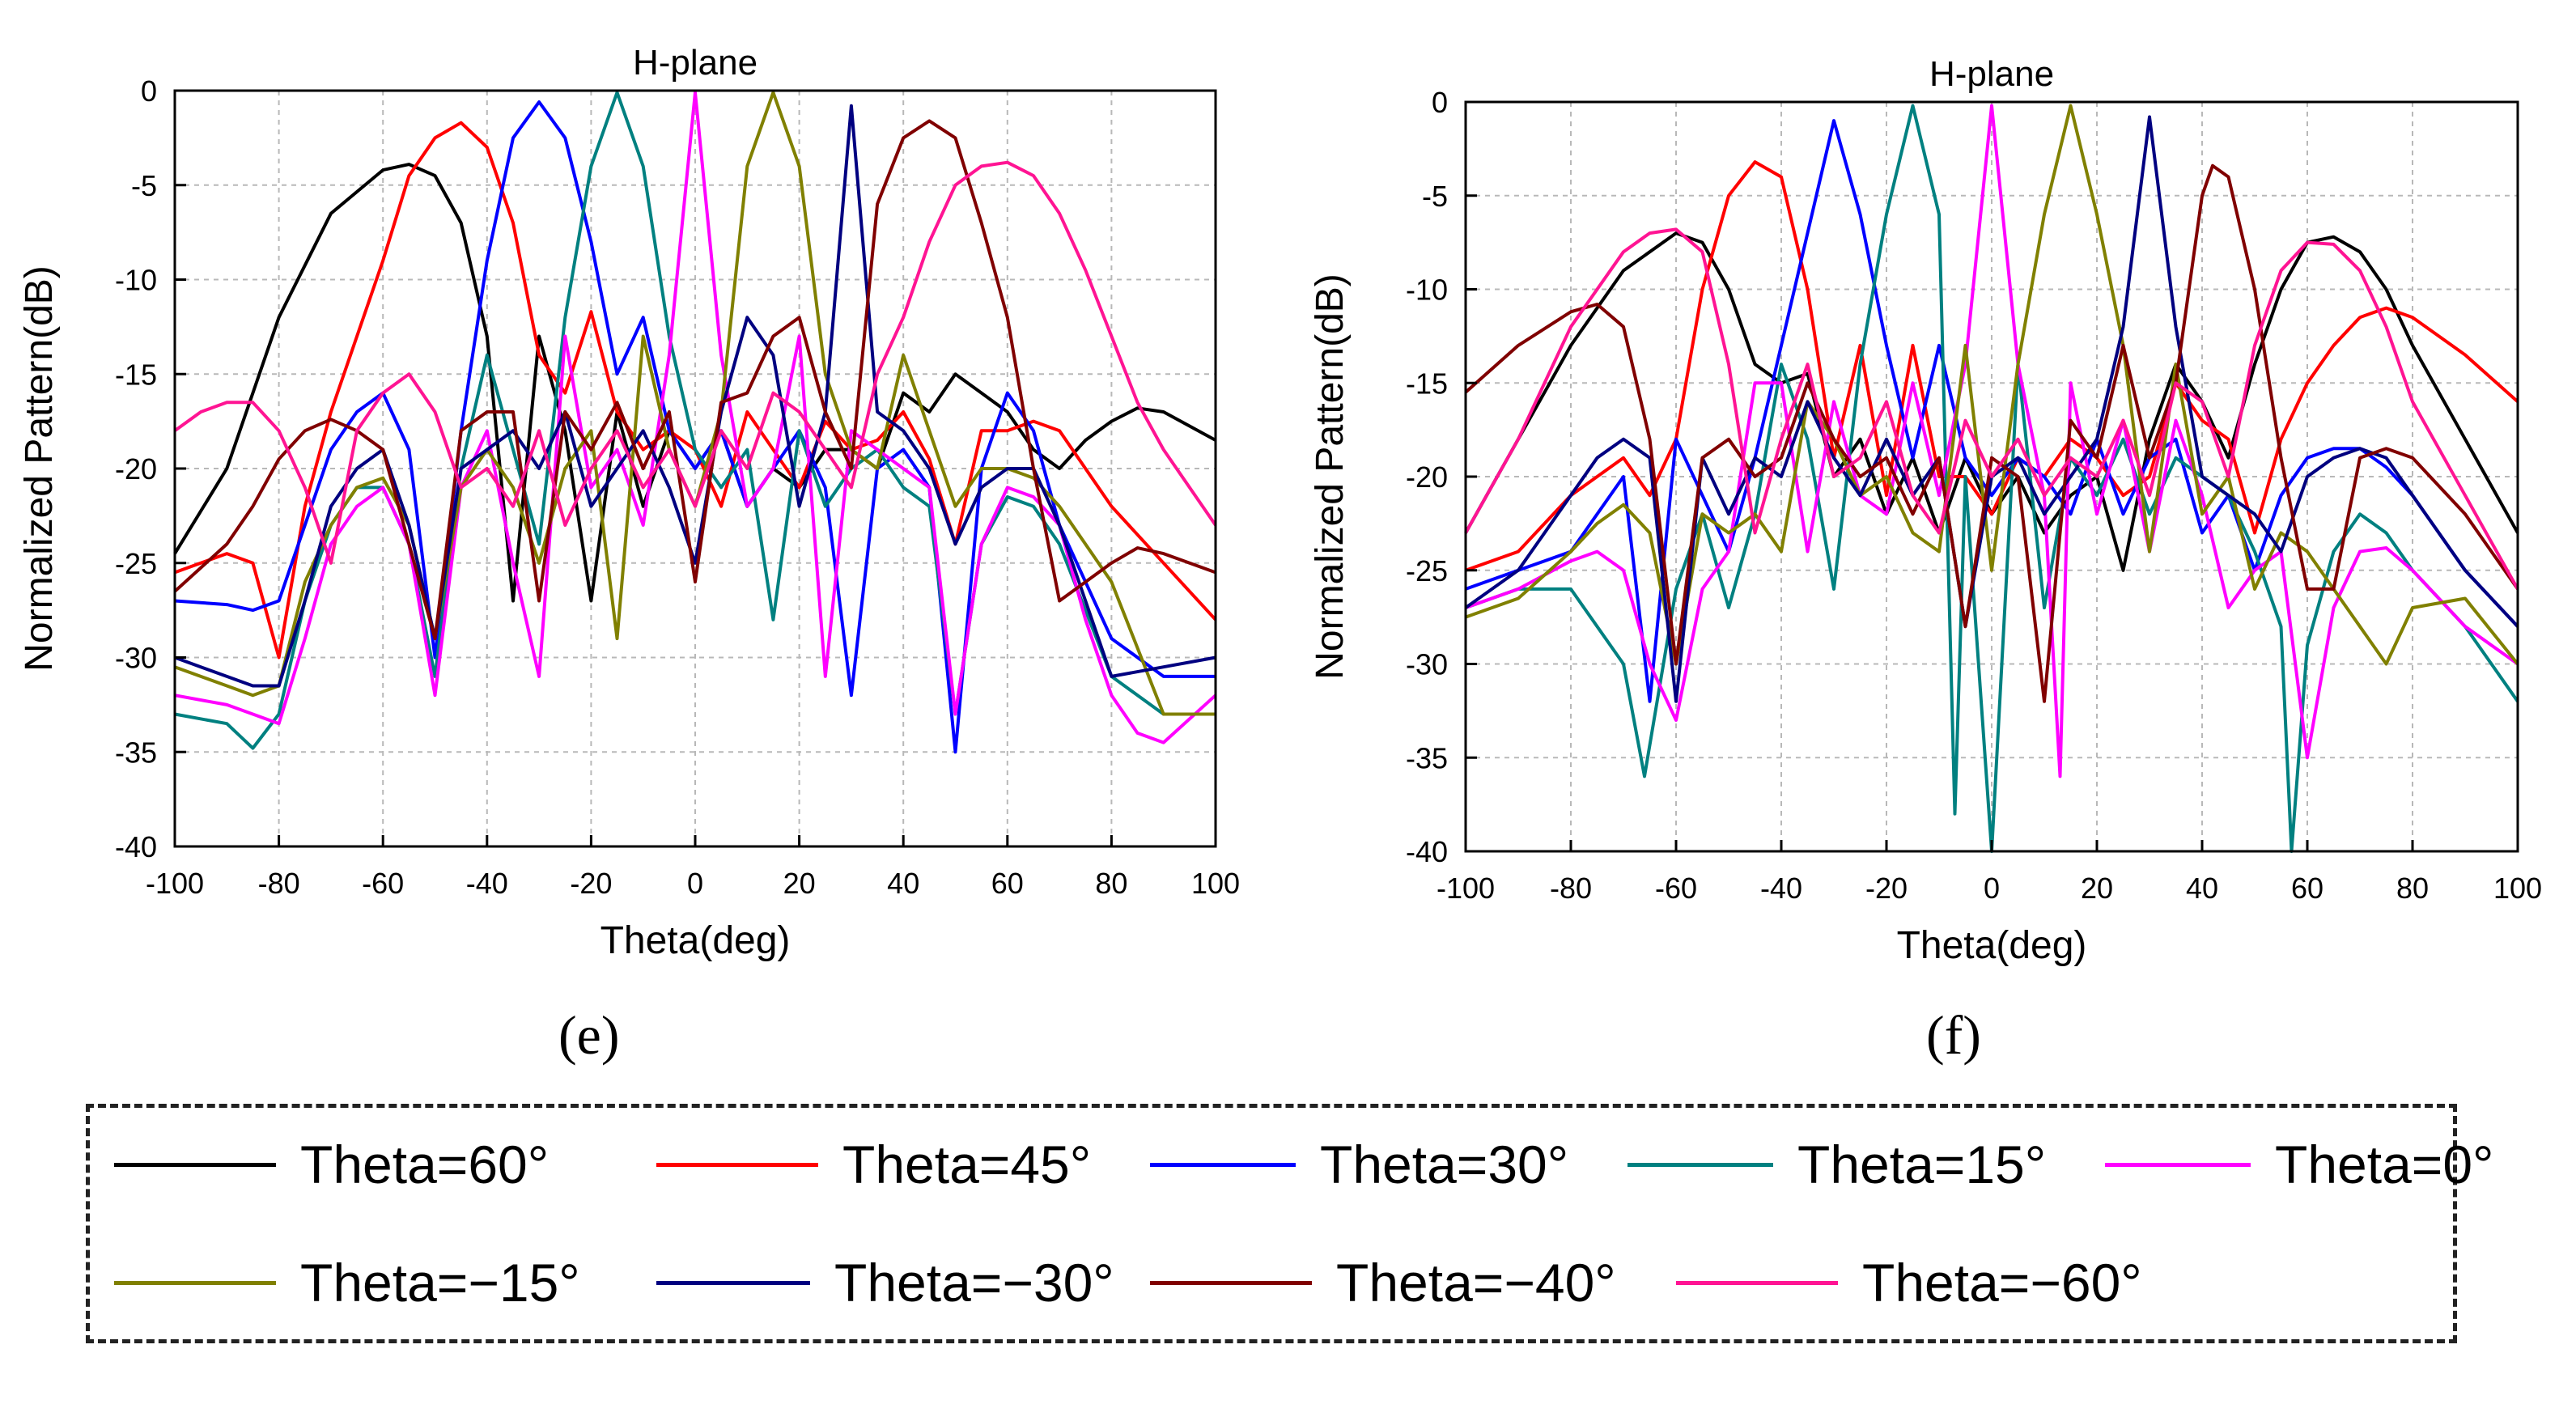  Describe the element at coordinates (1427, 477) in the screenshot. I see `chart-1-ytick-label-4: -20` at that location.